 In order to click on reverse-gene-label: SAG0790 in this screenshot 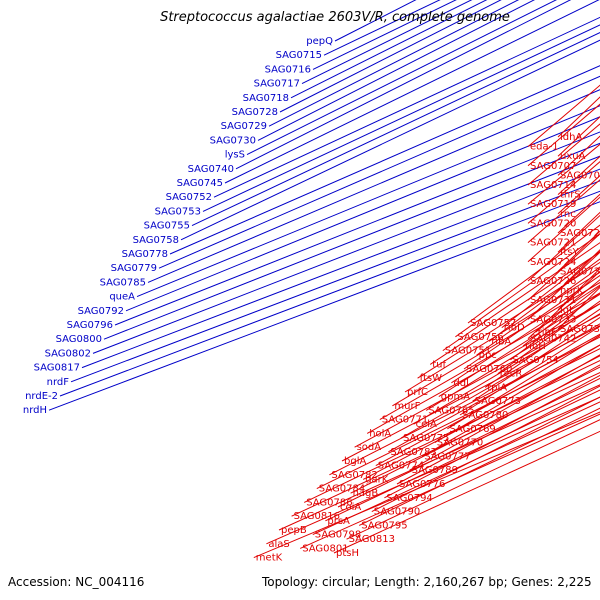, I will do `click(397, 512)`.